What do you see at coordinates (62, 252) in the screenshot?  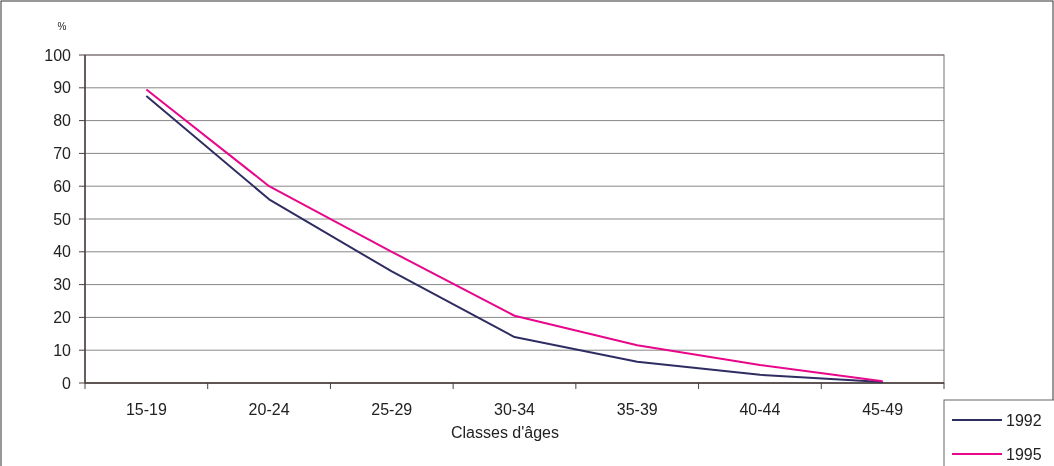 I see `y-tick-label: 40` at bounding box center [62, 252].